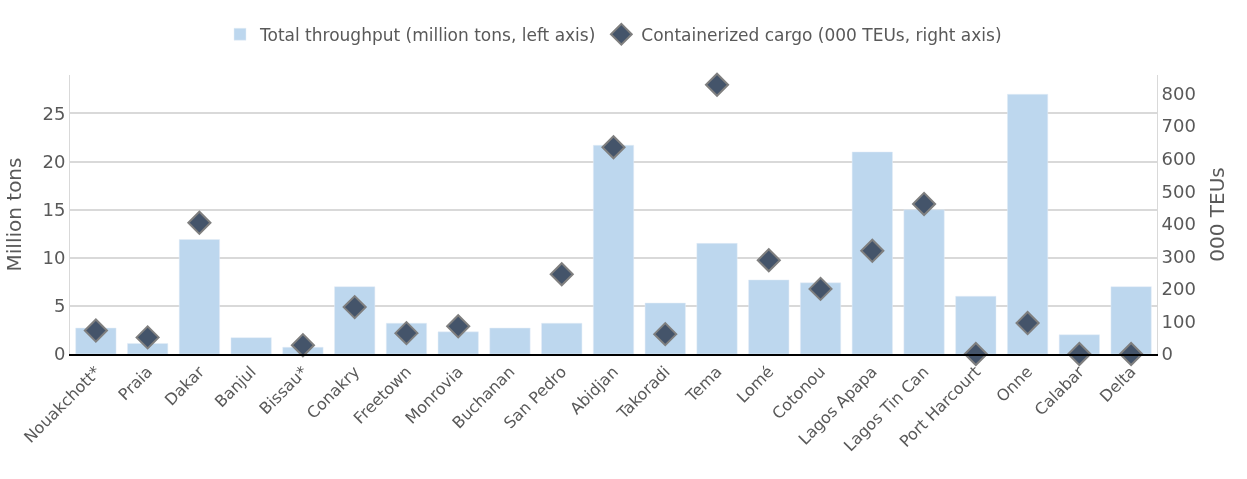 The image size is (1247, 479). Describe the element at coordinates (54, 113) in the screenshot. I see `y-tick-label: 25` at that location.